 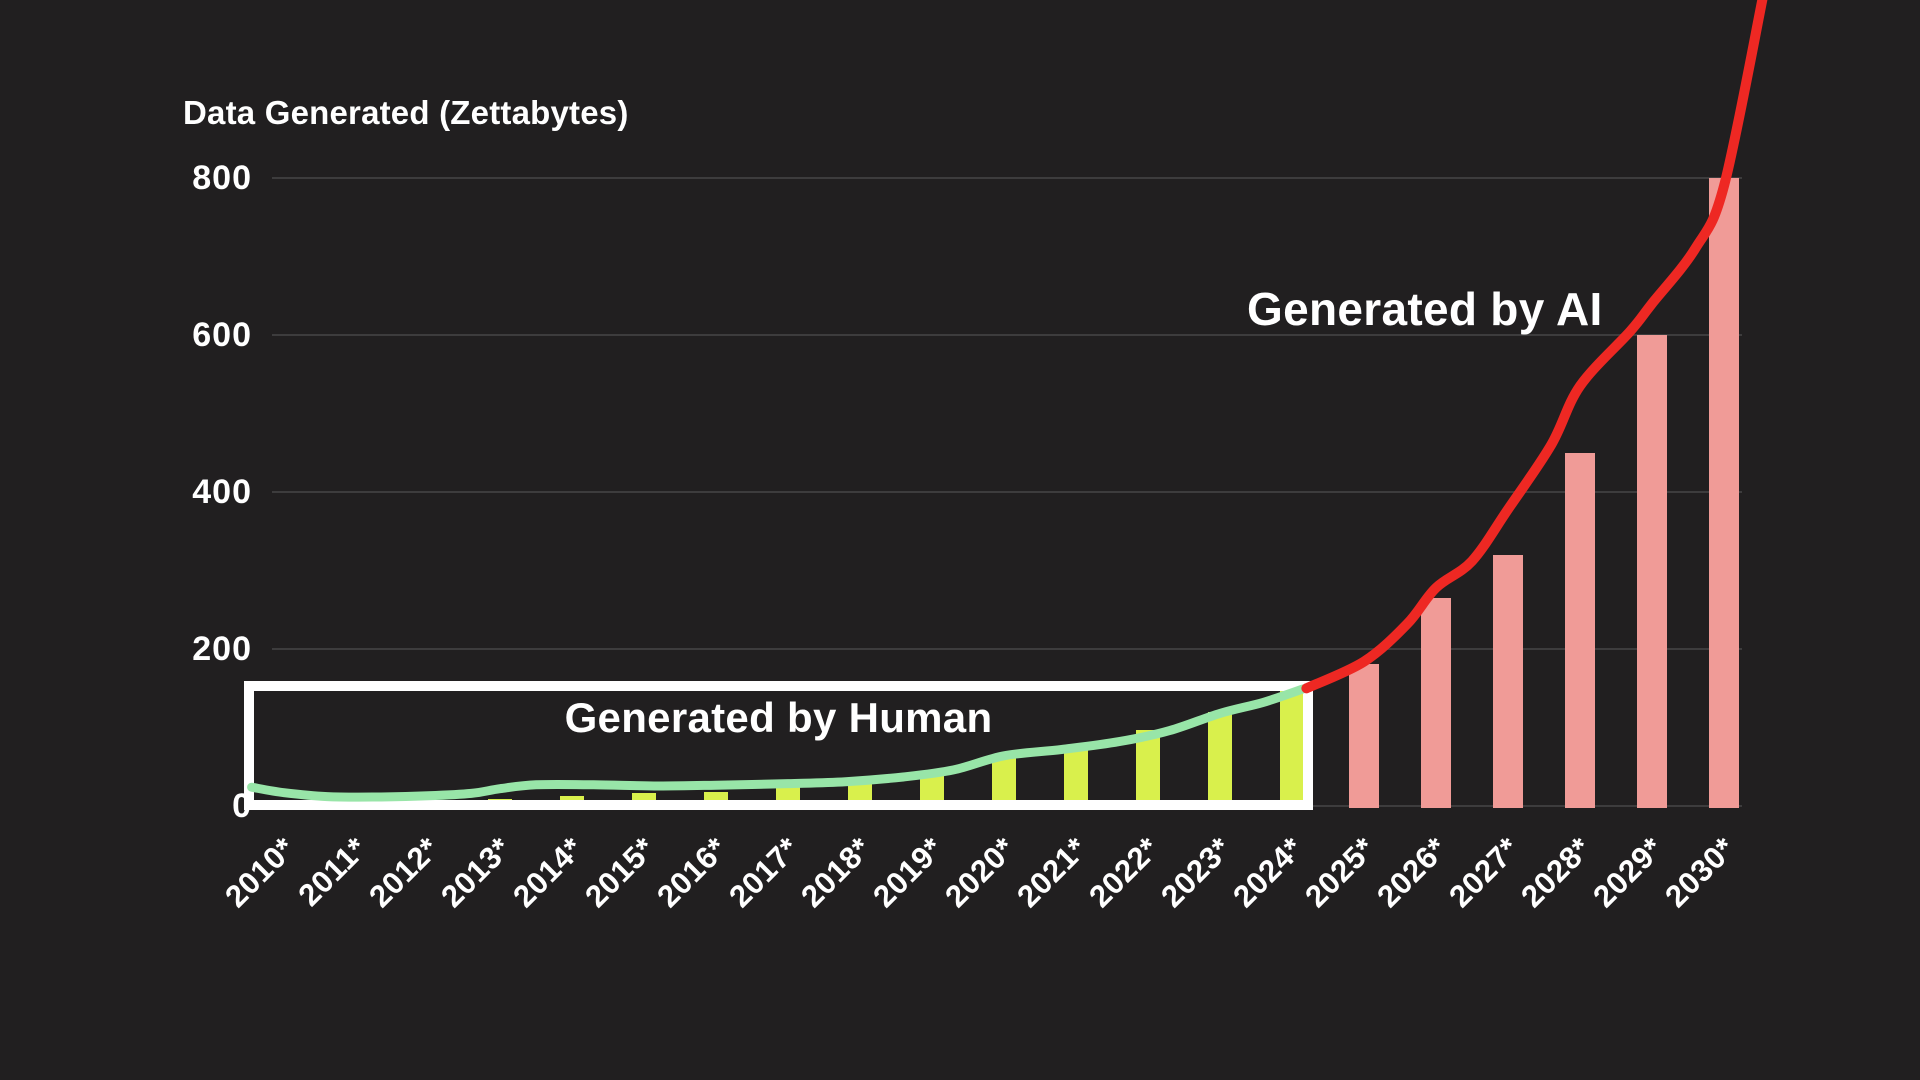 What do you see at coordinates (1580, 630) in the screenshot?
I see `bar-ai-2028` at bounding box center [1580, 630].